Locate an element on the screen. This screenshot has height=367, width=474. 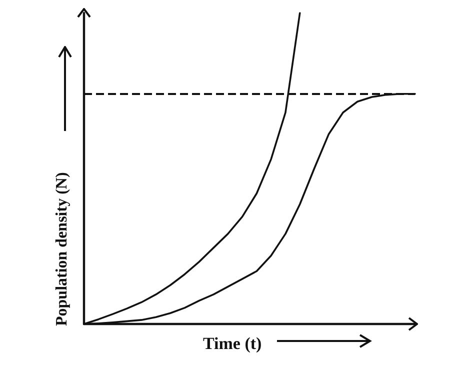
x-axis-title: Time (t) is located at coordinates (232, 343).